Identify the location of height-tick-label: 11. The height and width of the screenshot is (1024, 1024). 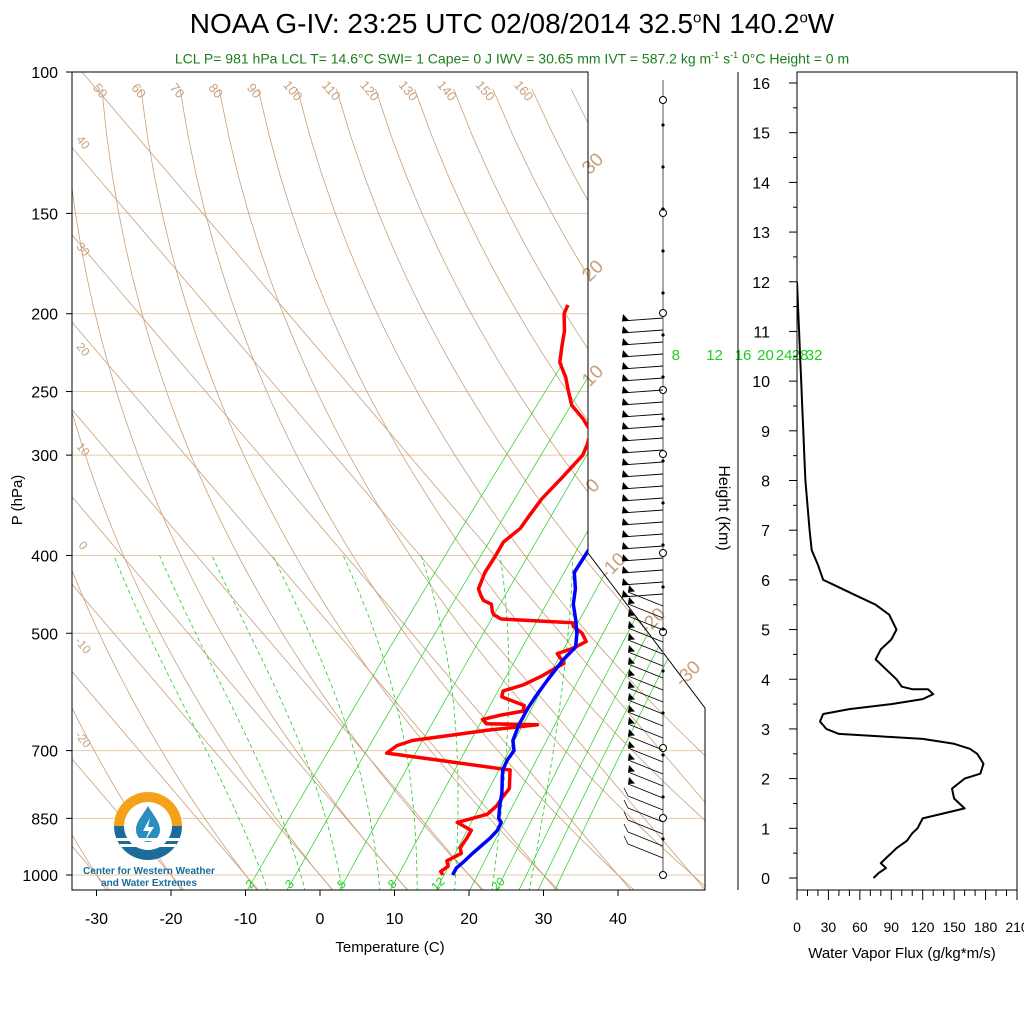
(761, 332).